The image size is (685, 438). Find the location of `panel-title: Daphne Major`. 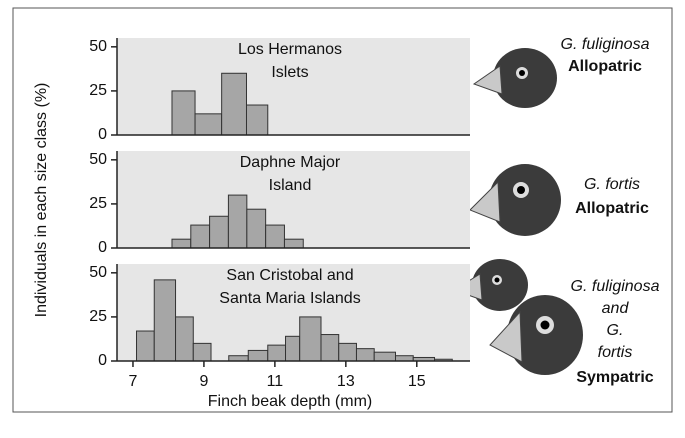

panel-title: Daphne Major is located at coordinates (290, 162).